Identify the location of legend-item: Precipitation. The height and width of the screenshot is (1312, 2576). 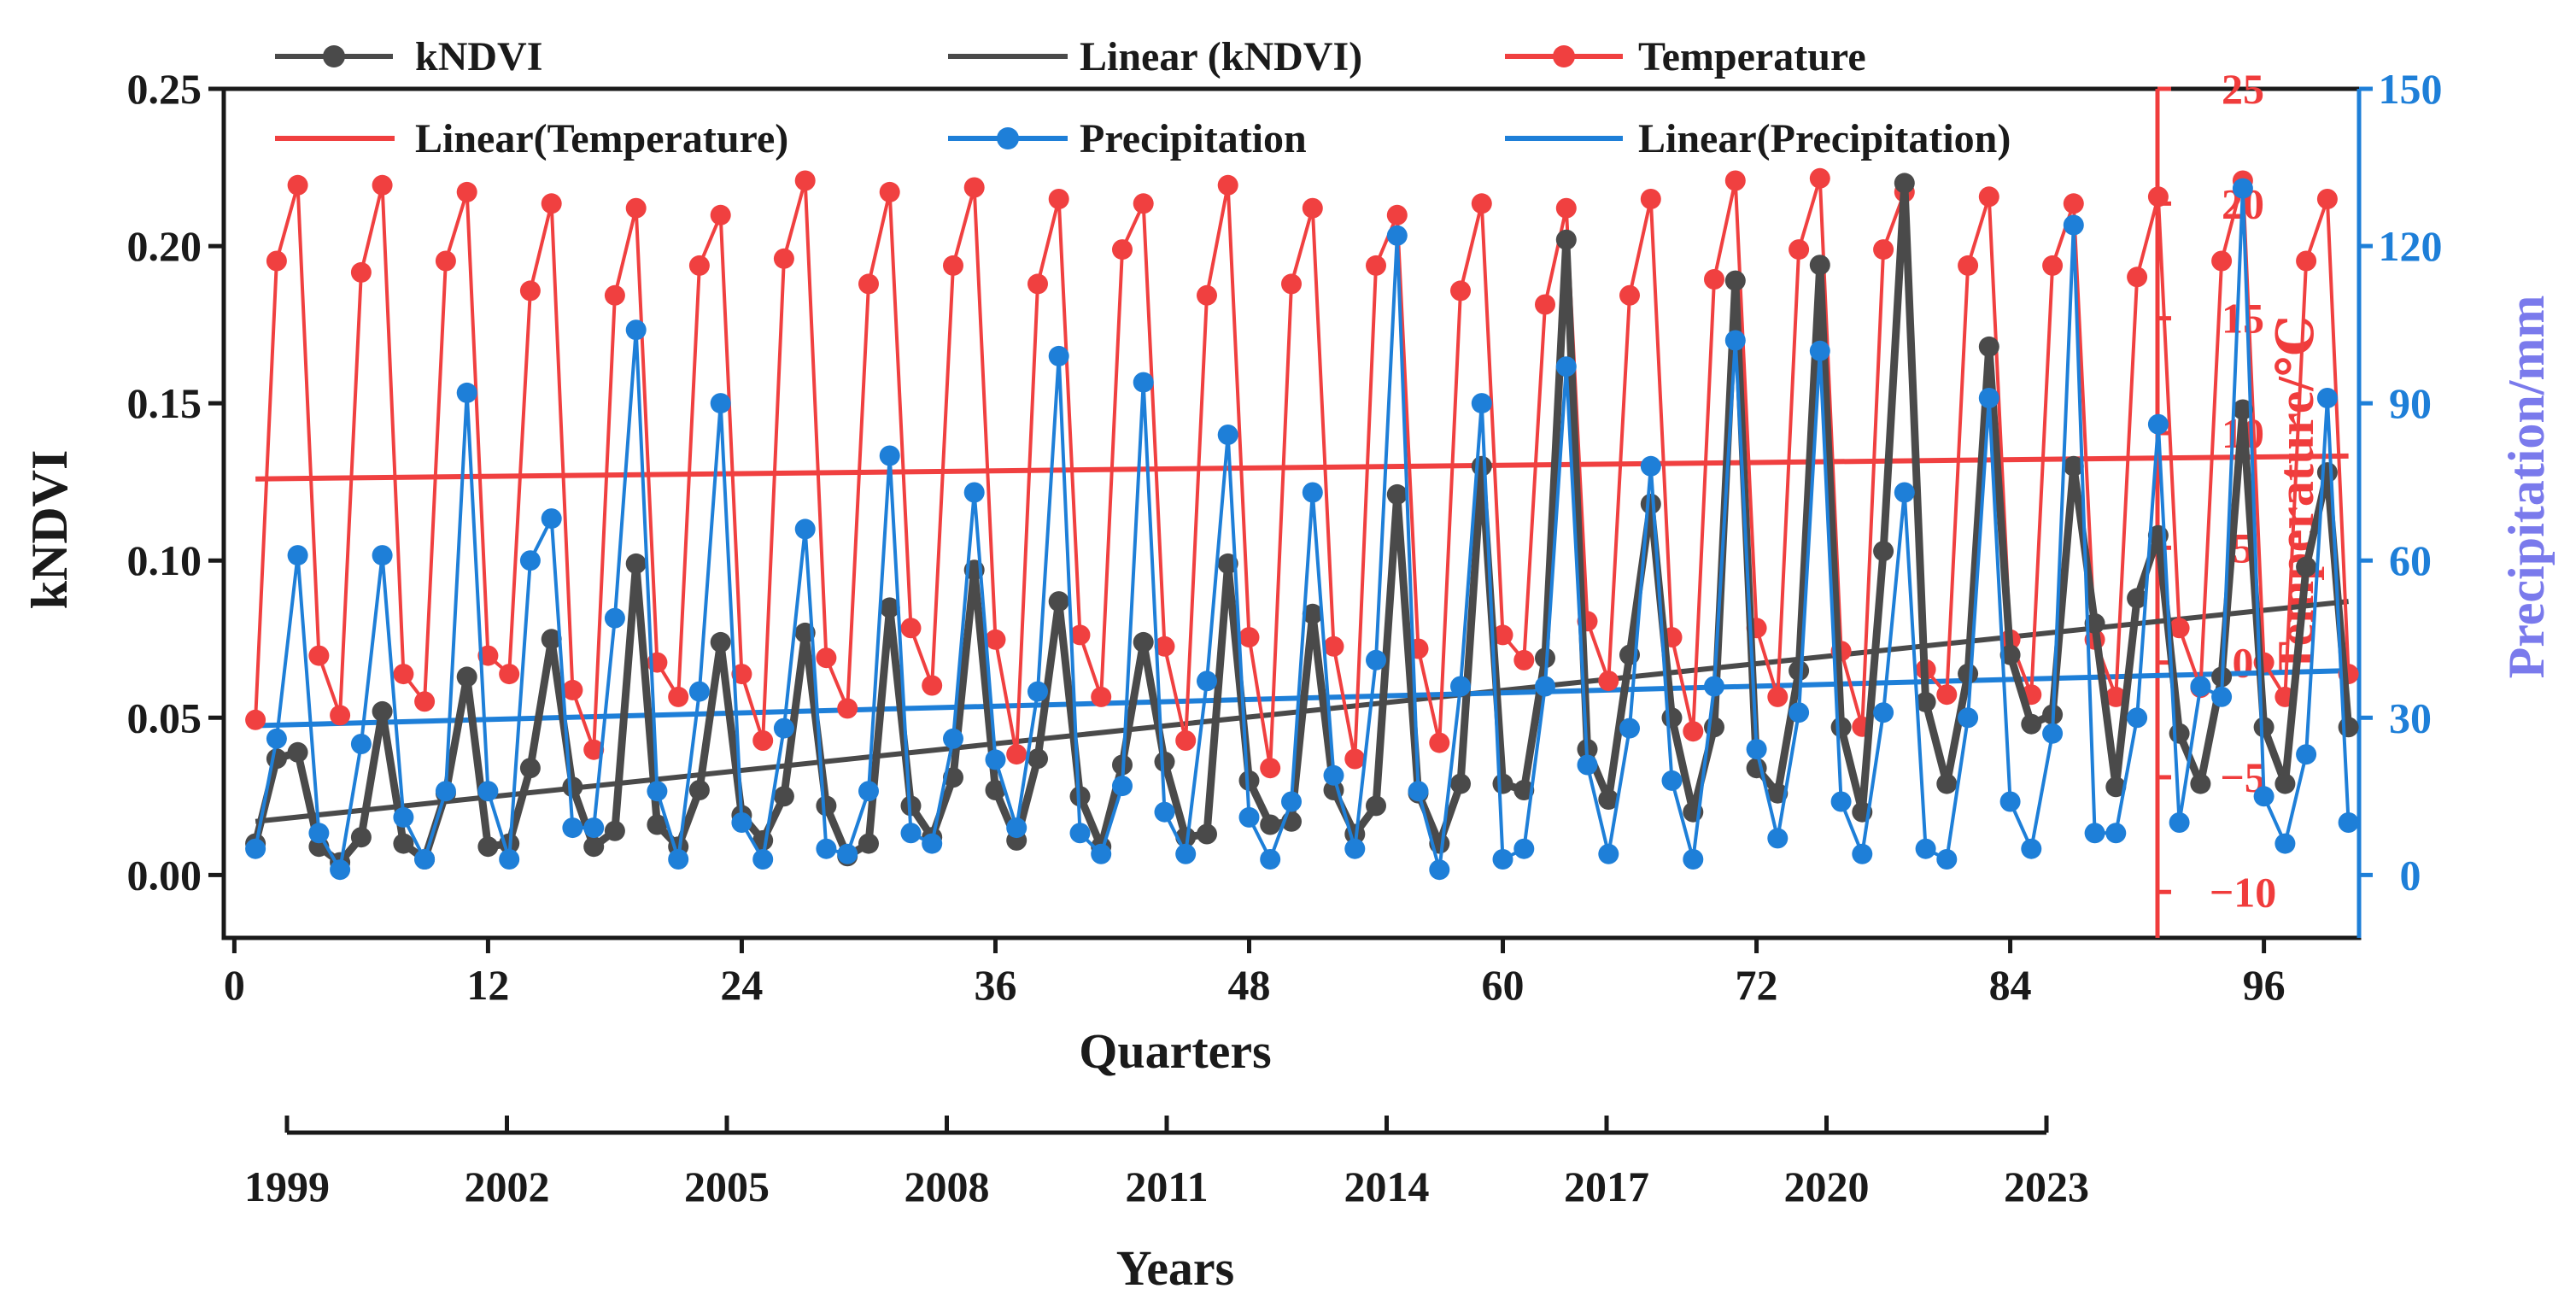
(1127, 138).